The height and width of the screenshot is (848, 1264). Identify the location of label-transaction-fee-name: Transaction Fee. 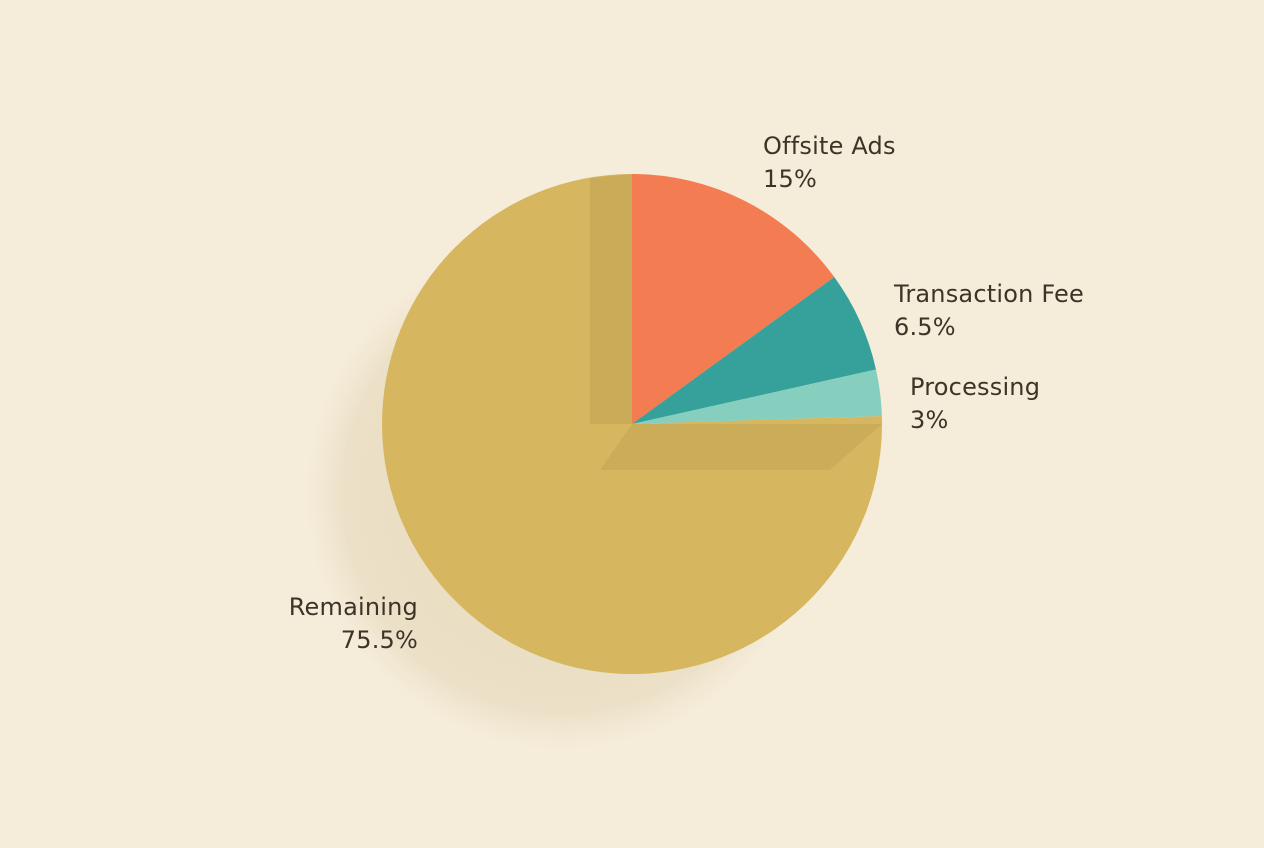
(989, 294).